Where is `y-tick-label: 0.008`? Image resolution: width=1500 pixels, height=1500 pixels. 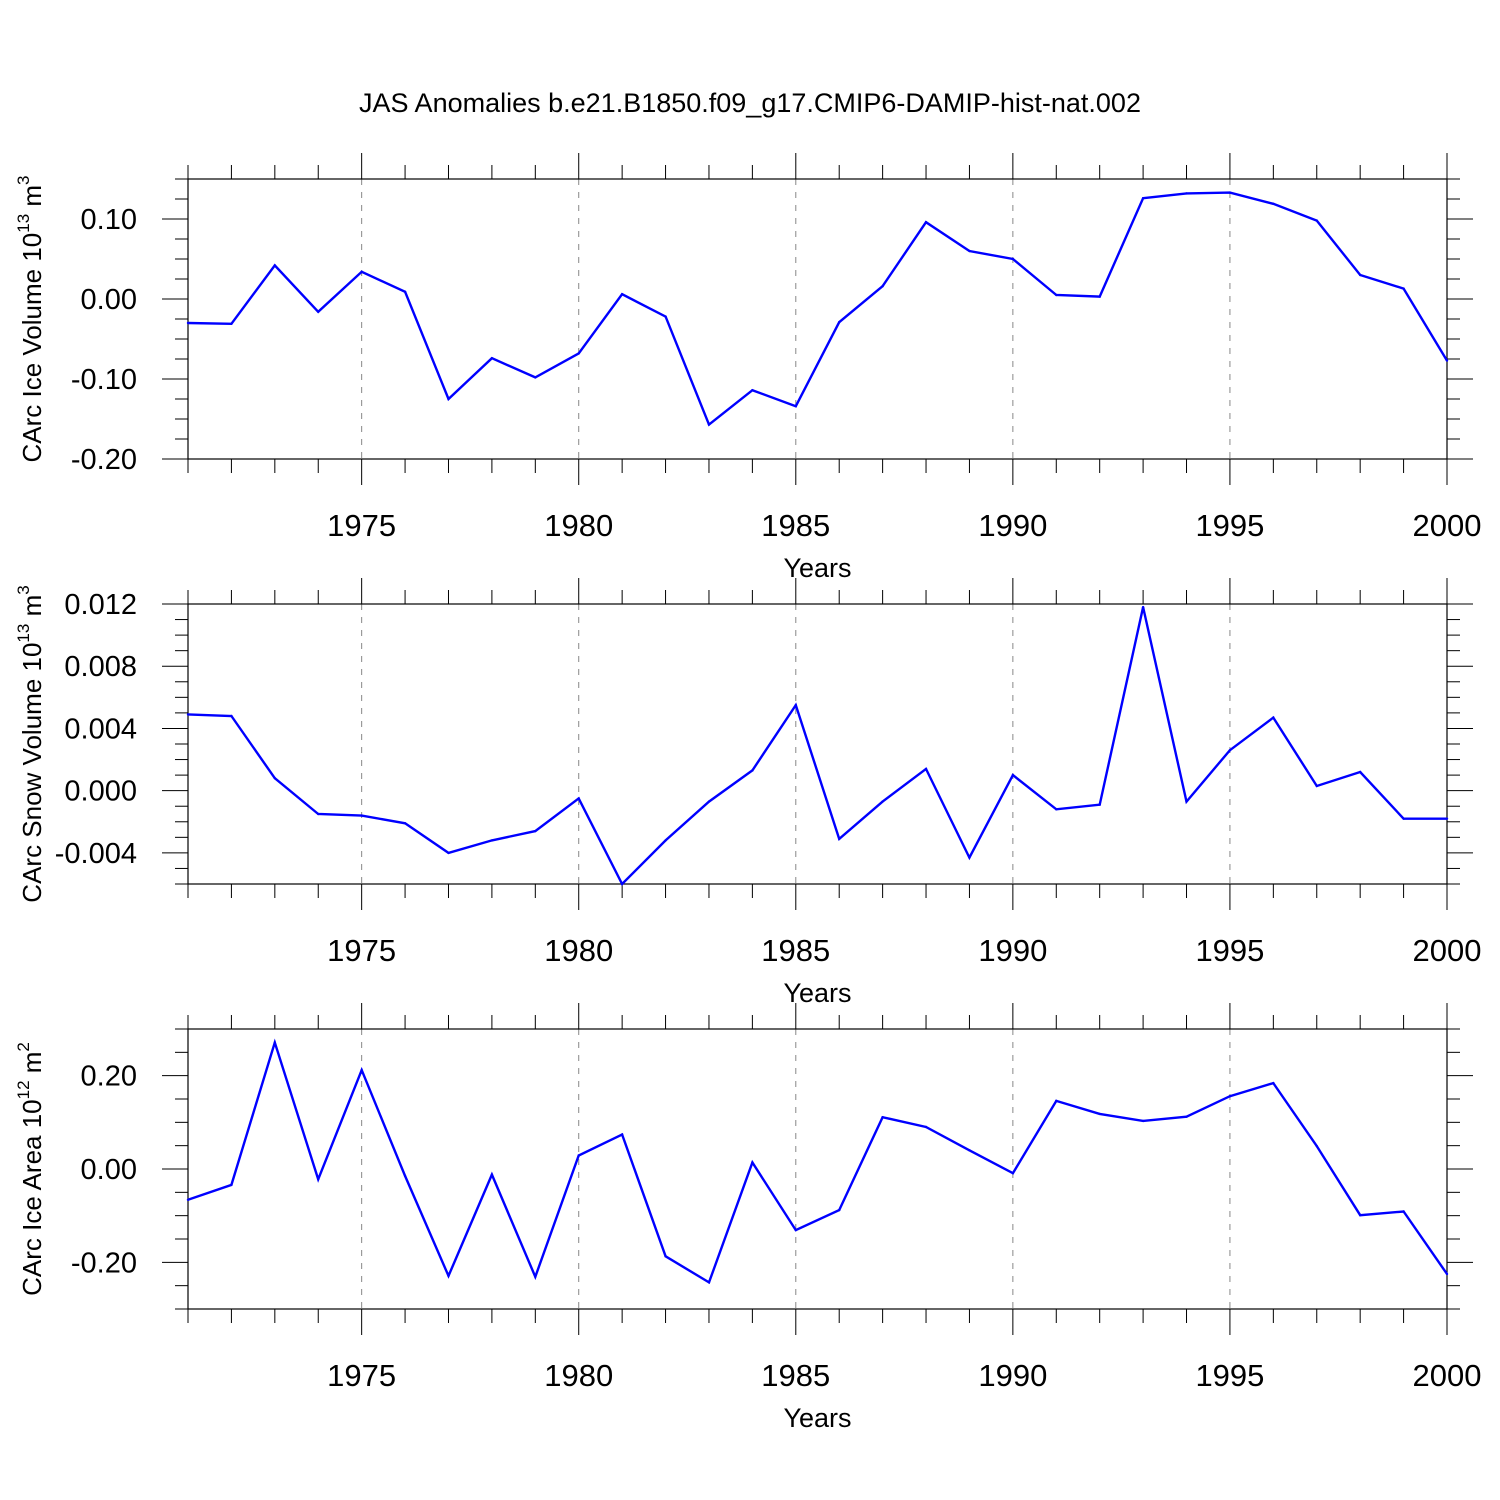 y-tick-label: 0.008 is located at coordinates (100, 667).